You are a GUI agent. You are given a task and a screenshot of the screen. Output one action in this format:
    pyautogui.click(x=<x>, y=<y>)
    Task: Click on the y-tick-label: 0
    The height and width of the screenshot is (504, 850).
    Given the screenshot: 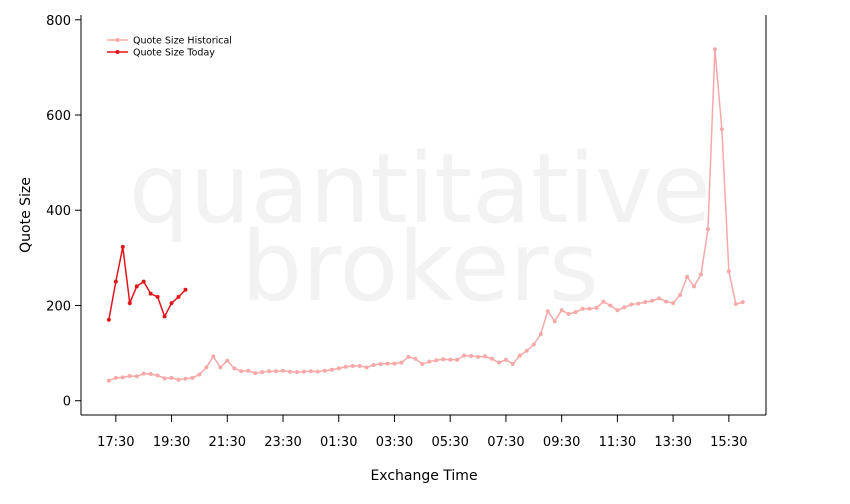 What is the action you would take?
    pyautogui.click(x=67, y=402)
    